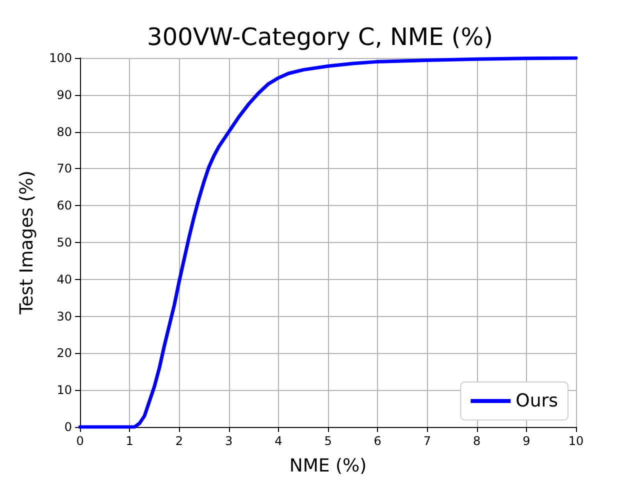 The height and width of the screenshot is (480, 640). What do you see at coordinates (320, 37) in the screenshot?
I see `chart-title: 300VW-Category C, NME (%)` at bounding box center [320, 37].